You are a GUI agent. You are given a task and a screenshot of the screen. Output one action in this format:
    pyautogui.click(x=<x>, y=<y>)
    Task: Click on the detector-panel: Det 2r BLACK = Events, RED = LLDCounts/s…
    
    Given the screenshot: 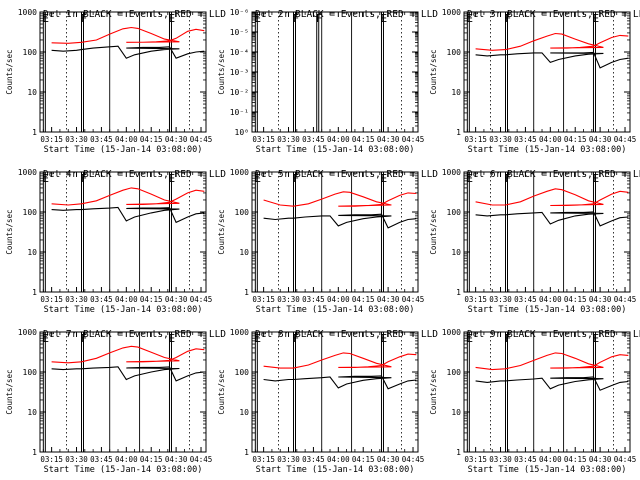 What is the action you would take?
    pyautogui.click(x=327, y=81)
    